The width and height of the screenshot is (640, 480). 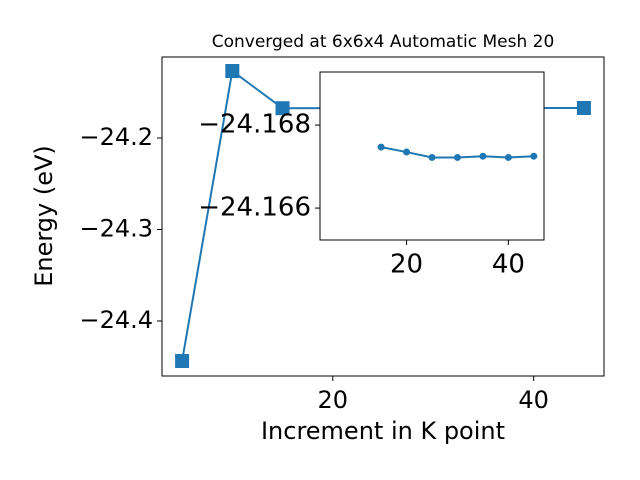 I want to click on y-tick-label: −24.2, so click(x=116, y=137).